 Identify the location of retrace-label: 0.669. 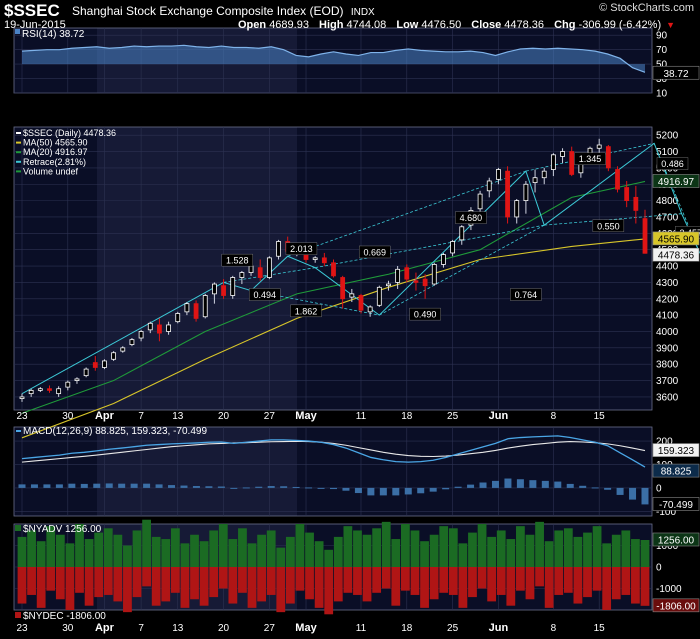
(374, 252).